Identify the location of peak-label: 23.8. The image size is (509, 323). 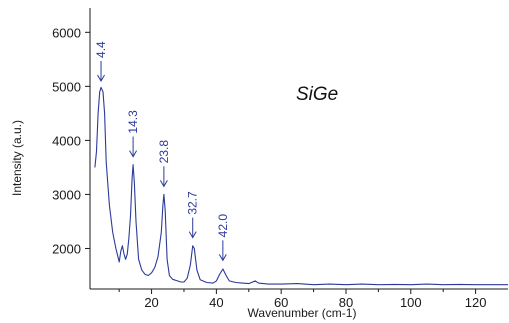
(164, 152).